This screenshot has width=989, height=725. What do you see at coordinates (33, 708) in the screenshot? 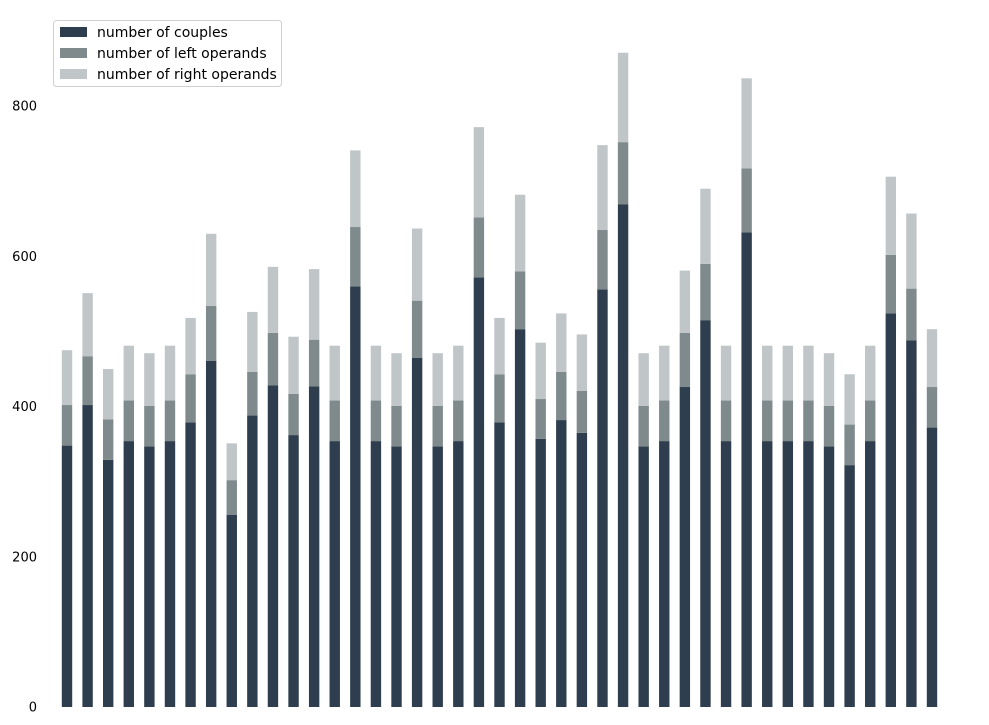
I see `y-tick-label: 0` at bounding box center [33, 708].